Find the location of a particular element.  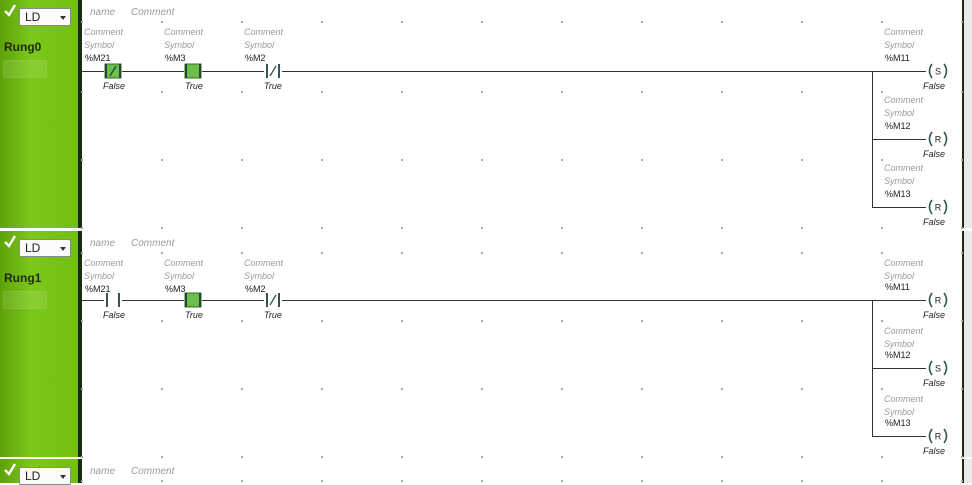

no-contact is located at coordinates (113, 300).